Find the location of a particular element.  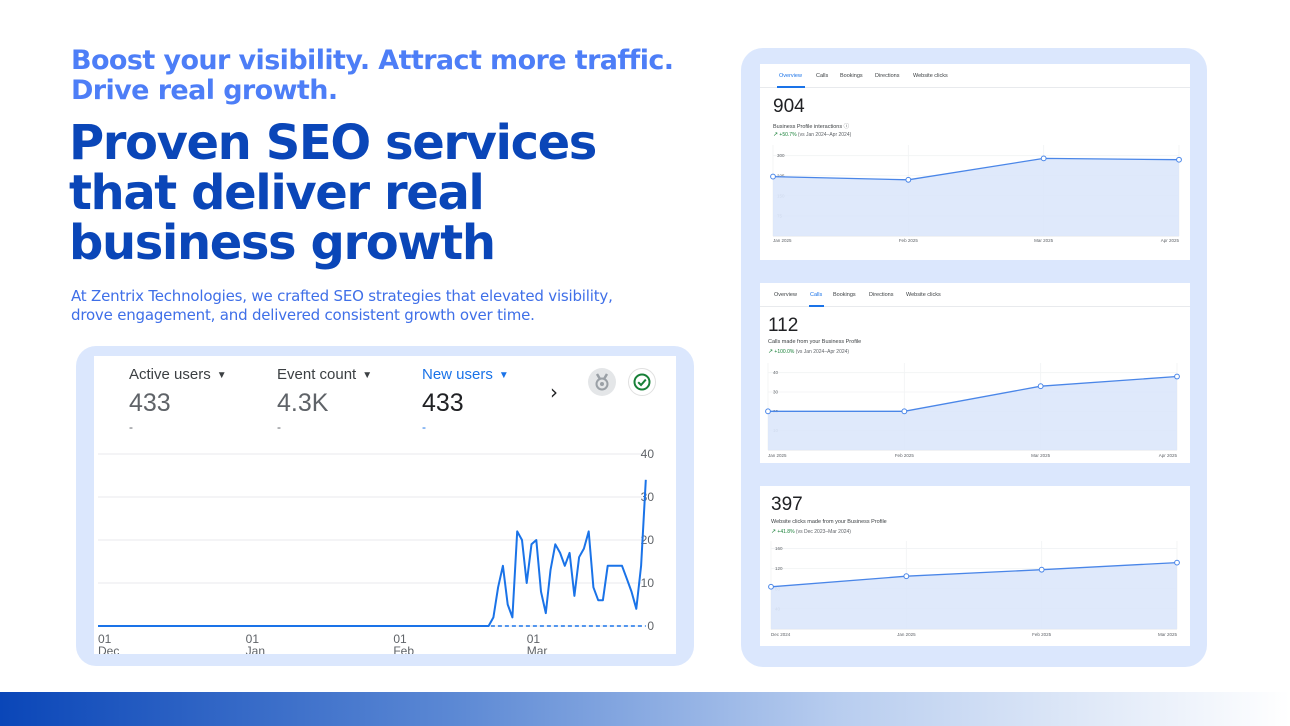

calls-description: Calls made from your Business Profile is located at coordinates (815, 342).